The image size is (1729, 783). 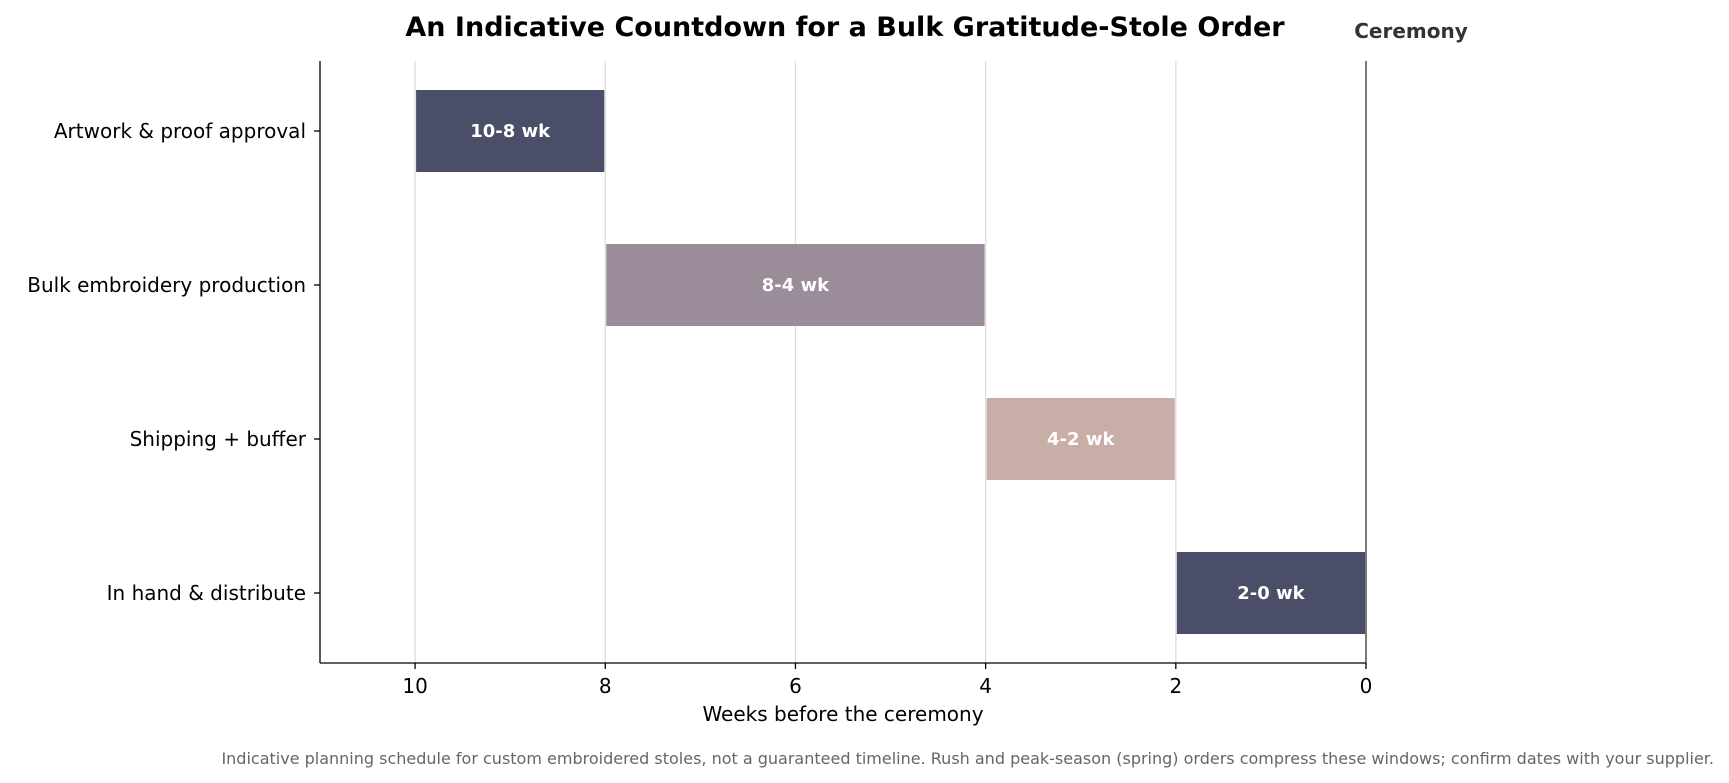 I want to click on x-ticks: 10 8 6 4 2 0, so click(x=887, y=680).